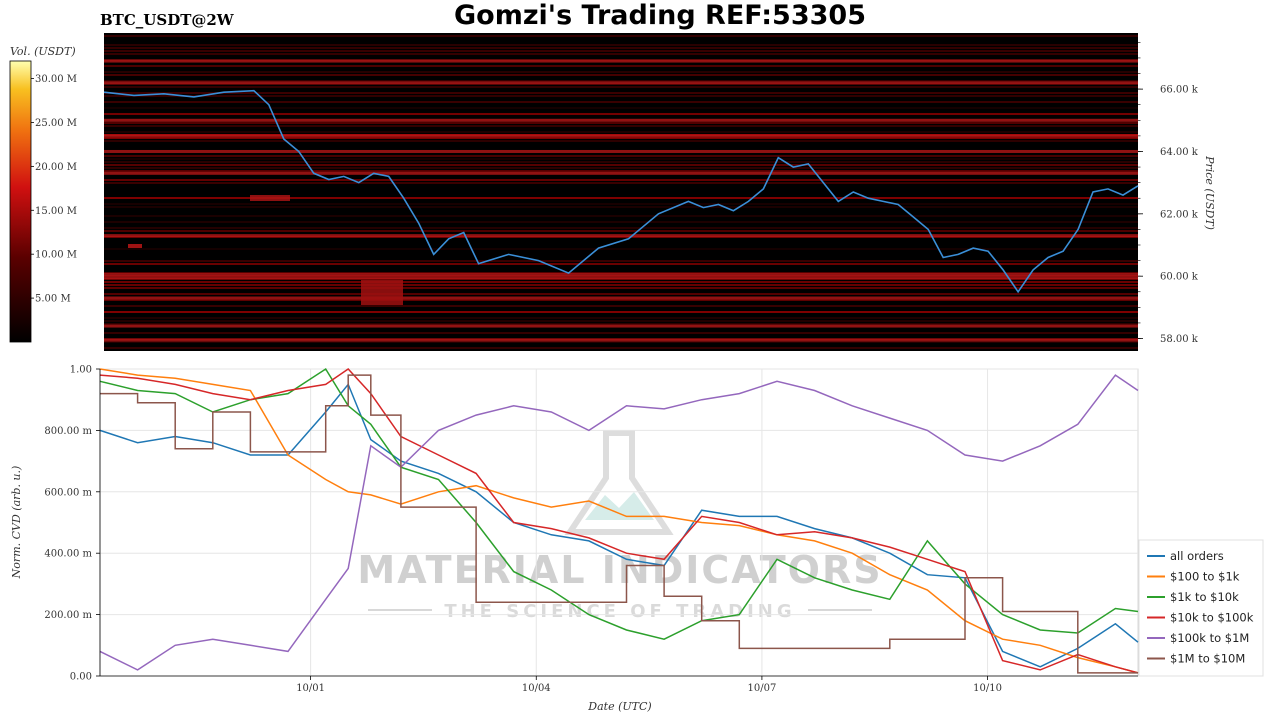 This screenshot has height=720, width=1280. Describe the element at coordinates (1179, 152) in the screenshot. I see `price-tick-label: 64.00 k` at that location.